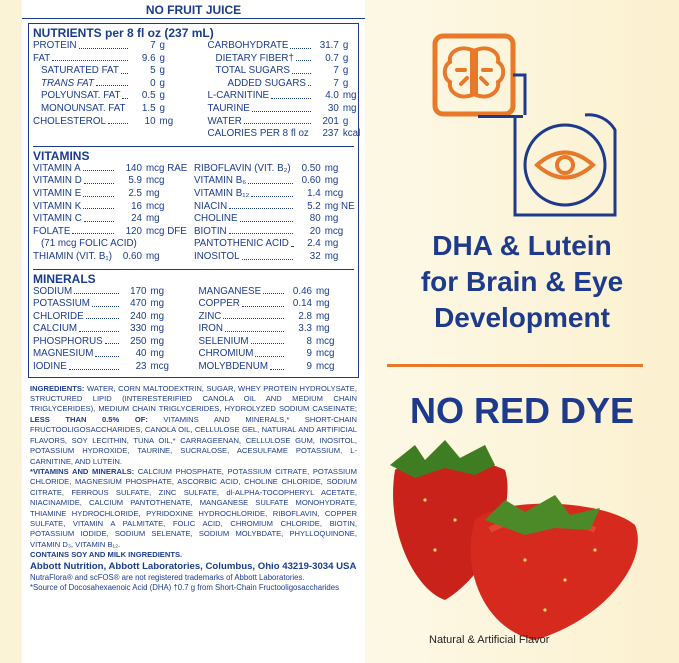  I want to click on nutrient-row: ZINC 2.8 mg, so click(277, 317).